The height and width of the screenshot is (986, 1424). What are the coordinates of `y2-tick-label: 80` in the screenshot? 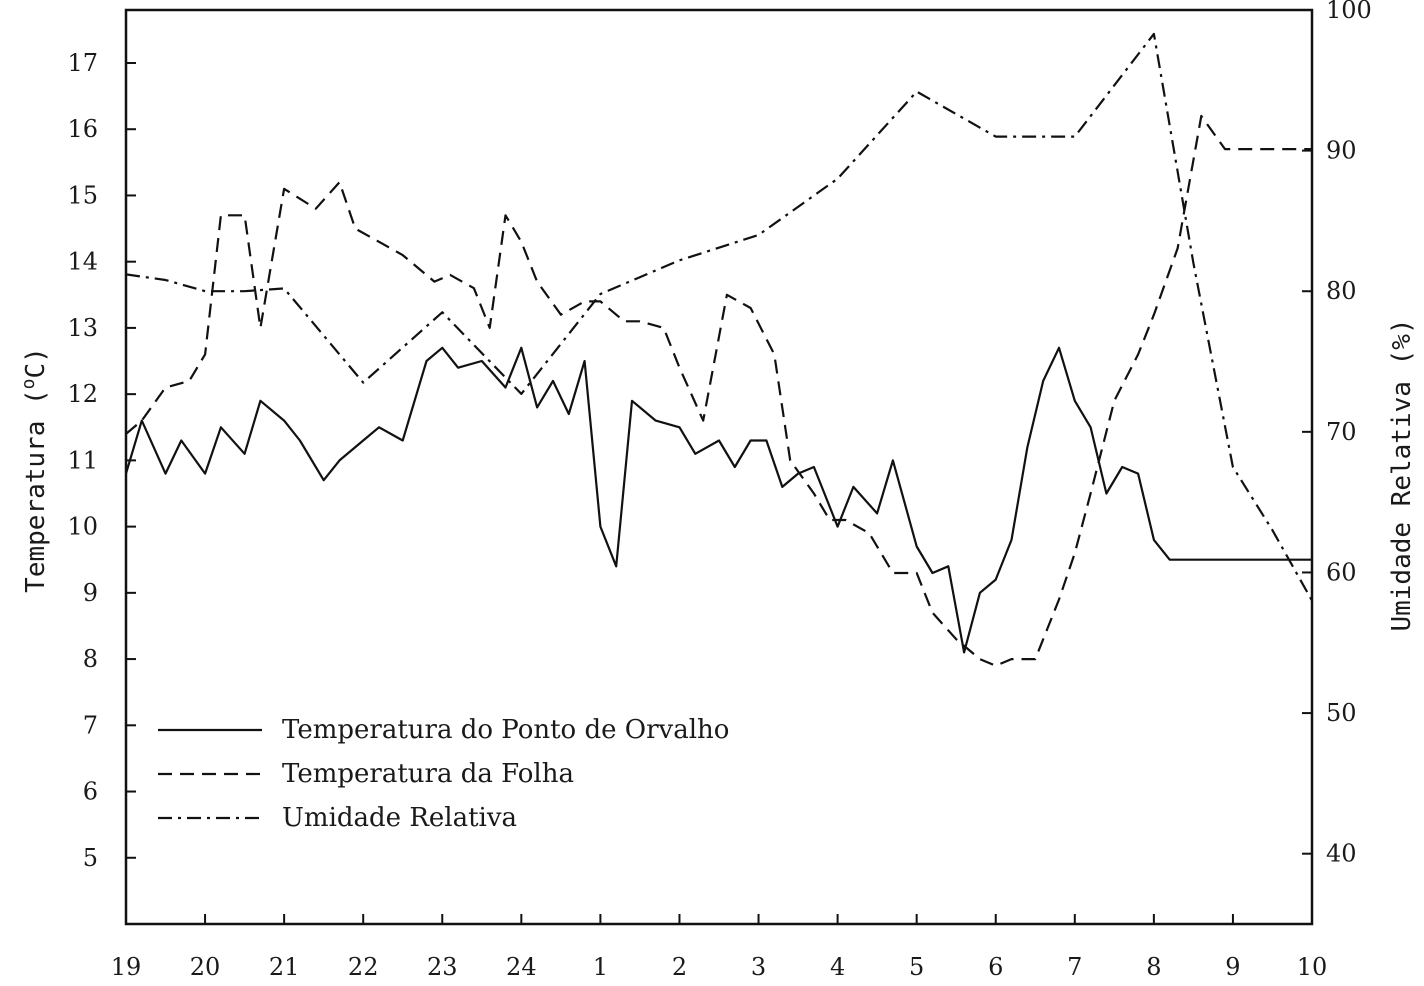 It's located at (1341, 291).